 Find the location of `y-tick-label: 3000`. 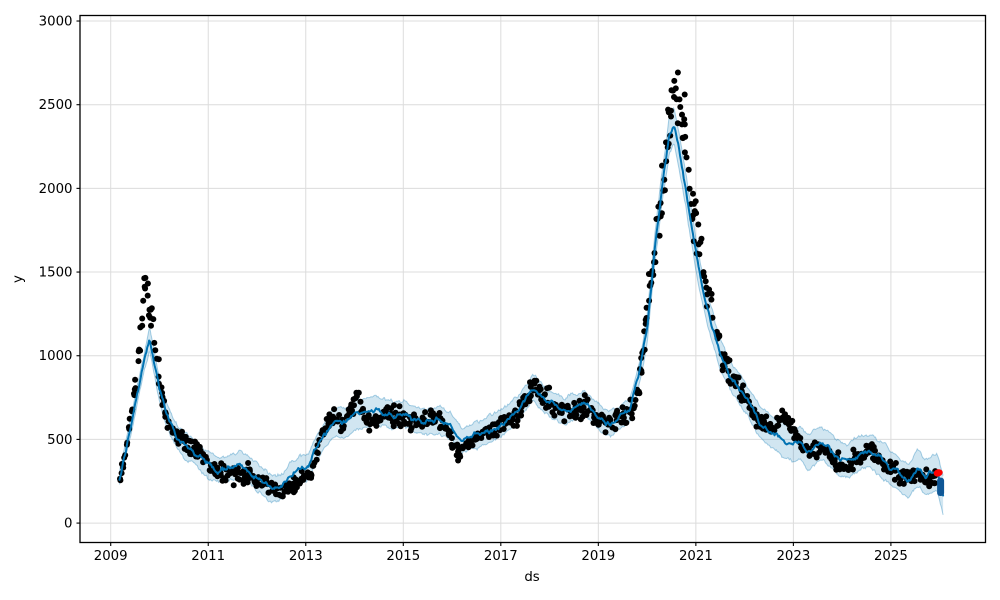

y-tick-label: 3000 is located at coordinates (56, 22).